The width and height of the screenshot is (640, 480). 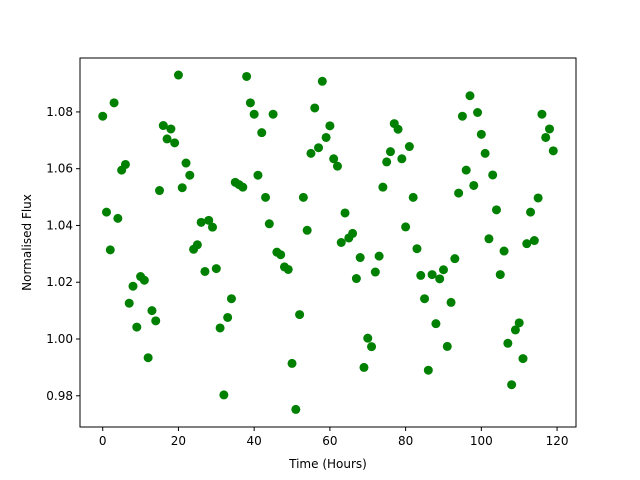 What do you see at coordinates (405, 441) in the screenshot?
I see `x-tick-label: 80` at bounding box center [405, 441].